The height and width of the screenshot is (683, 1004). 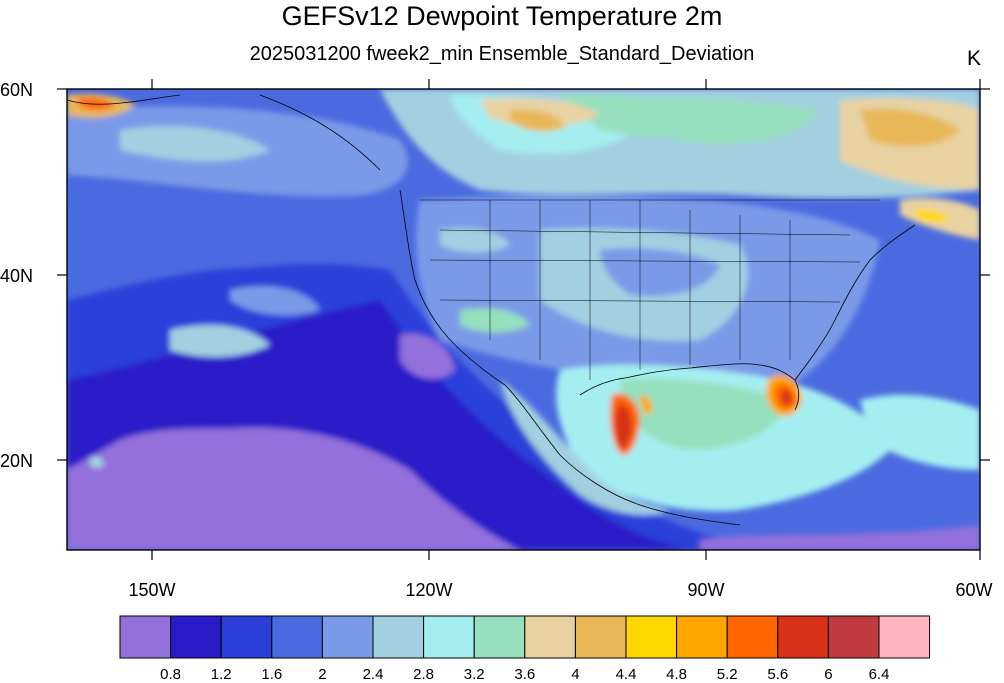 What do you see at coordinates (171, 674) in the screenshot?
I see `colorbar-level-label: 0.8` at bounding box center [171, 674].